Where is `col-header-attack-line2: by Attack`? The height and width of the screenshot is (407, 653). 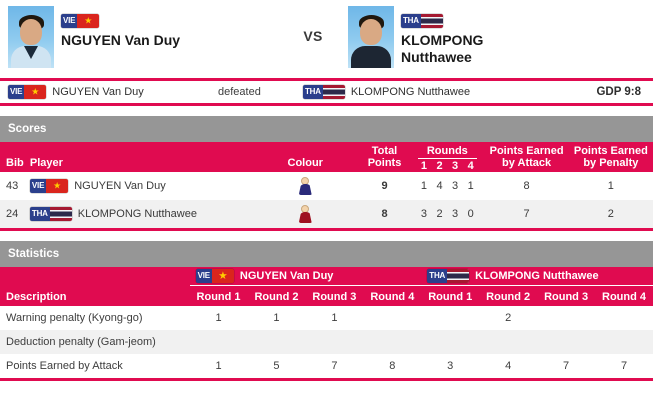
col-header-attack-line2: by Attack is located at coordinates (527, 163).